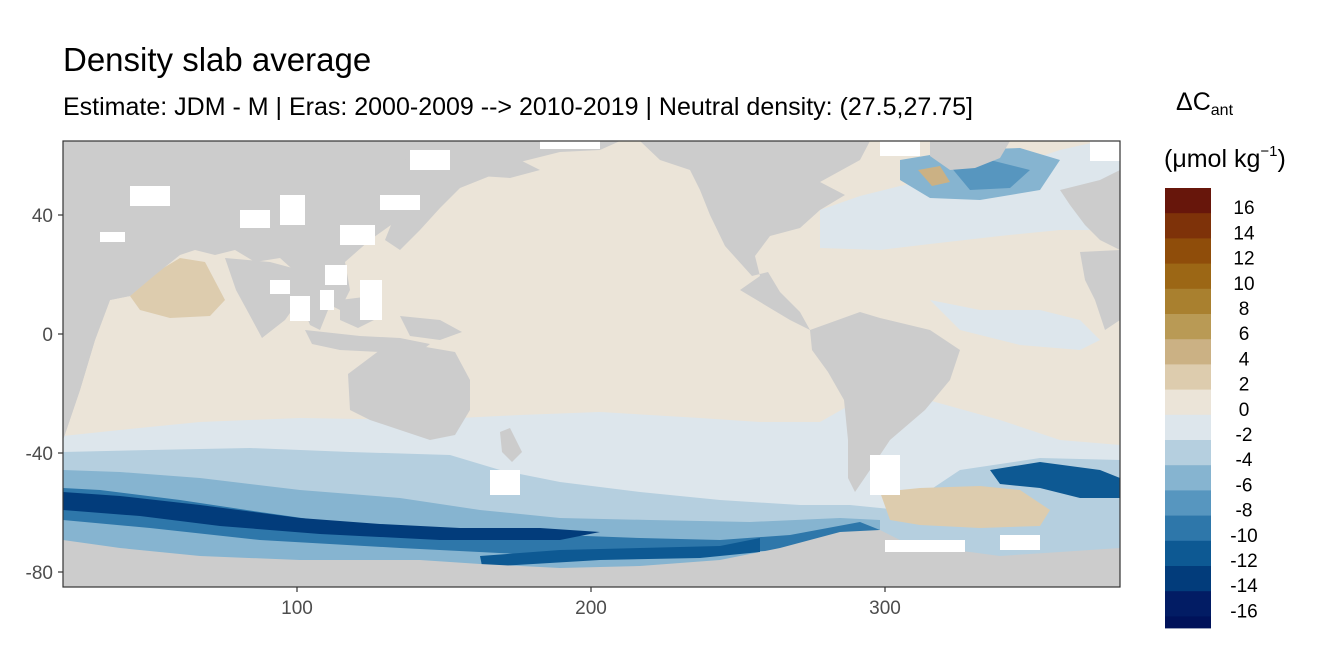  I want to click on land-japan, so click(427, 208).